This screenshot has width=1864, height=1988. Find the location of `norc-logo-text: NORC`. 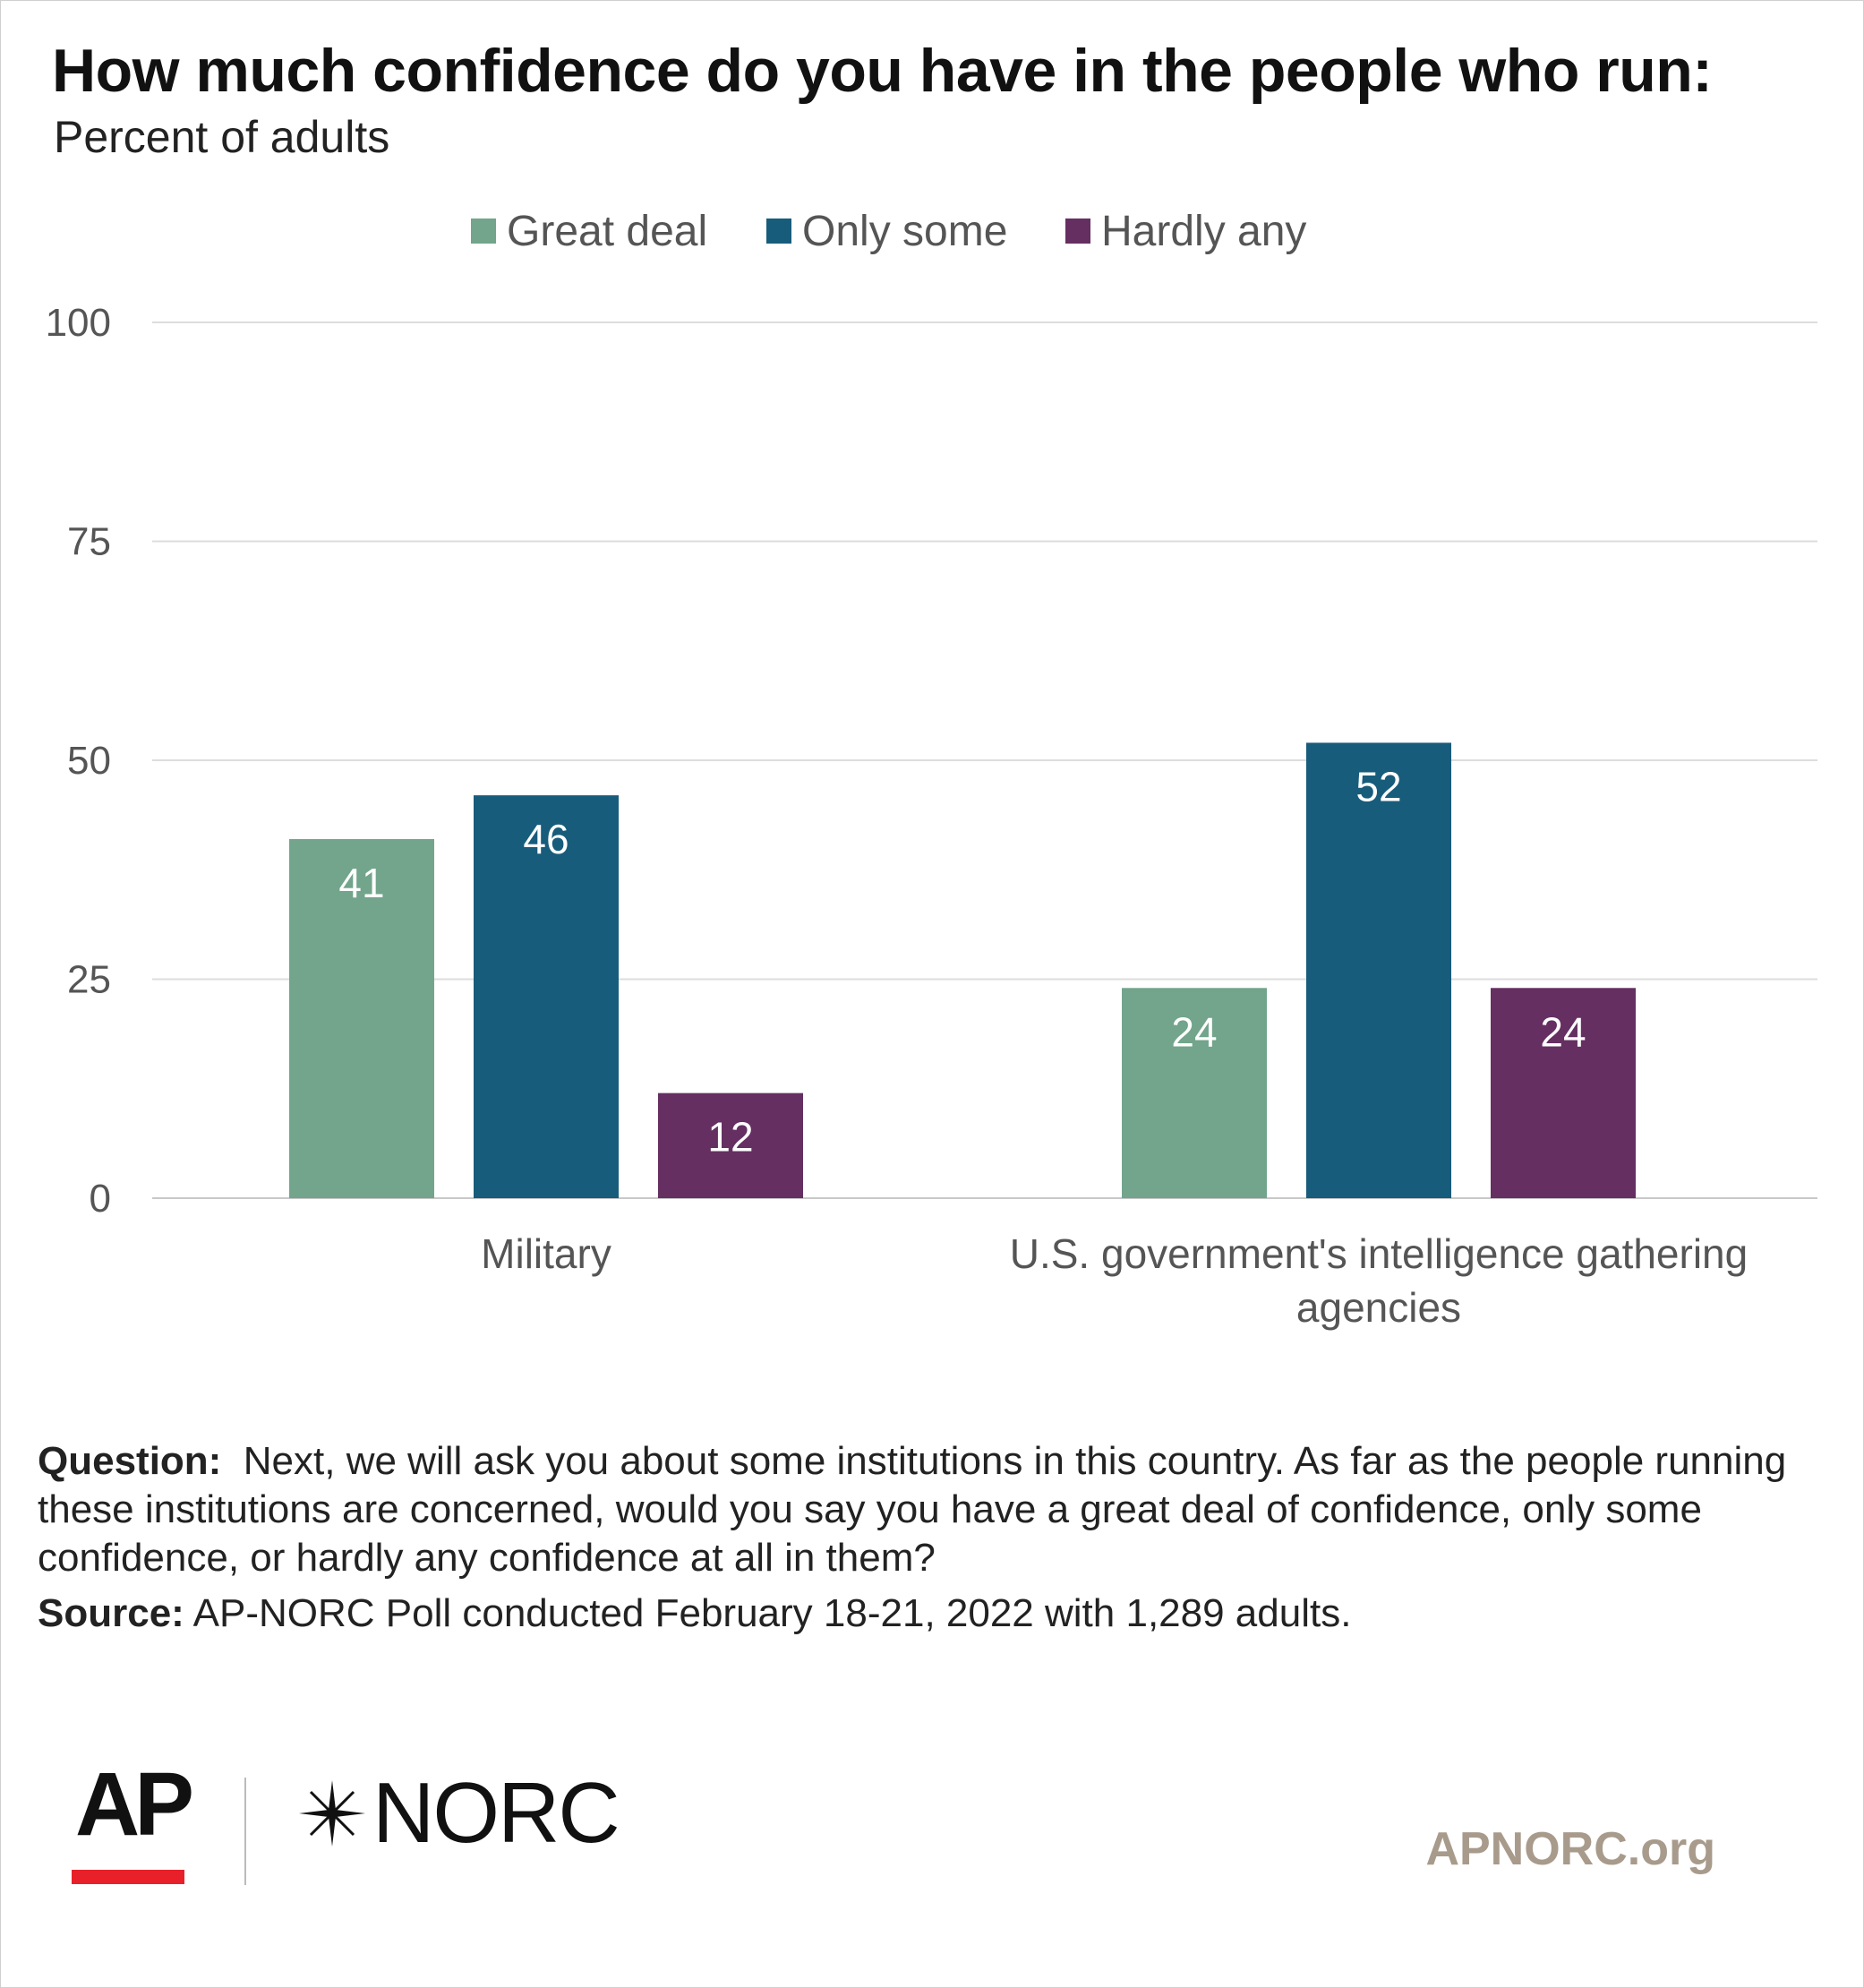

norc-logo-text: NORC is located at coordinates (496, 1813).